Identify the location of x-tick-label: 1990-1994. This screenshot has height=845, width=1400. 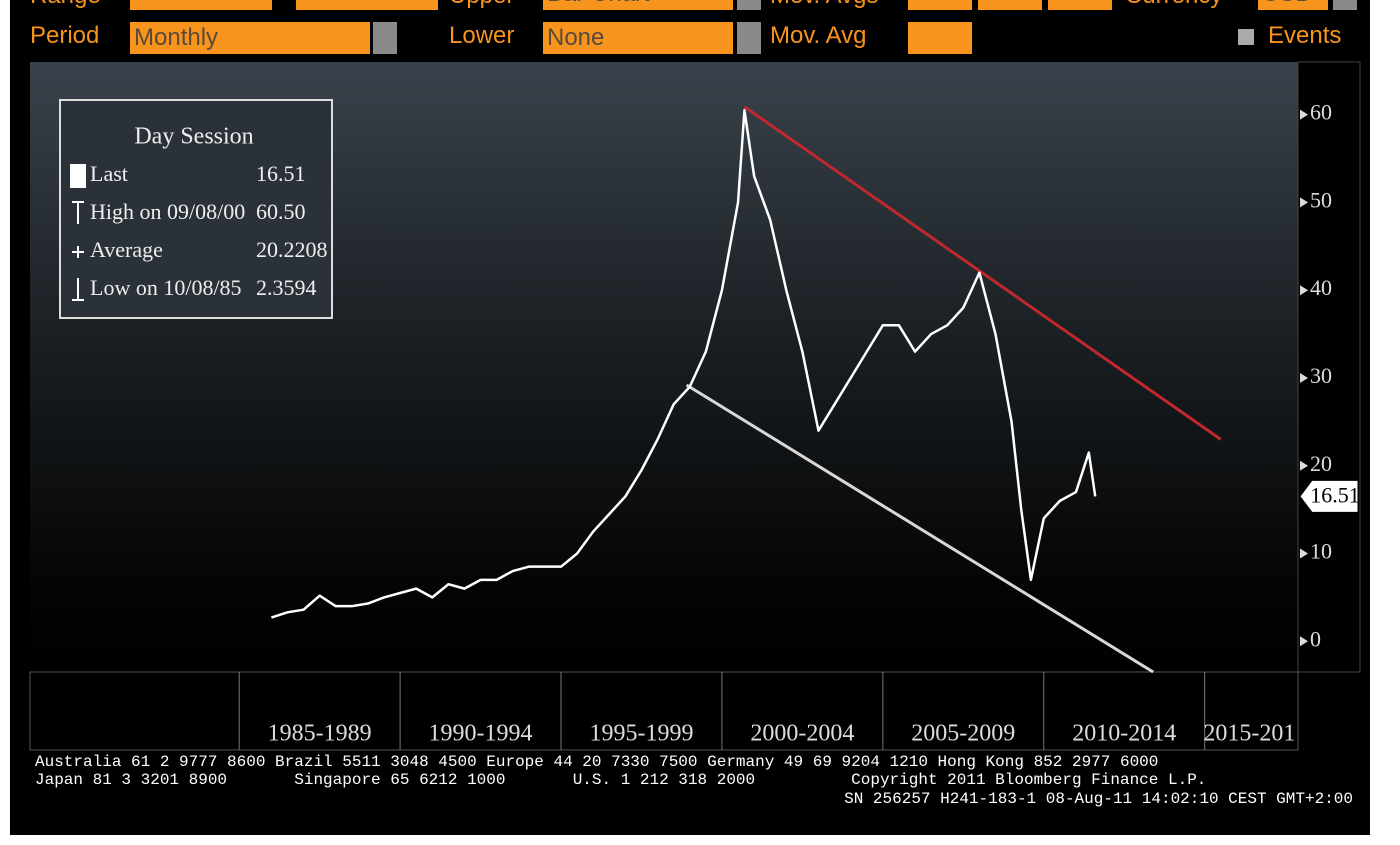
(481, 734).